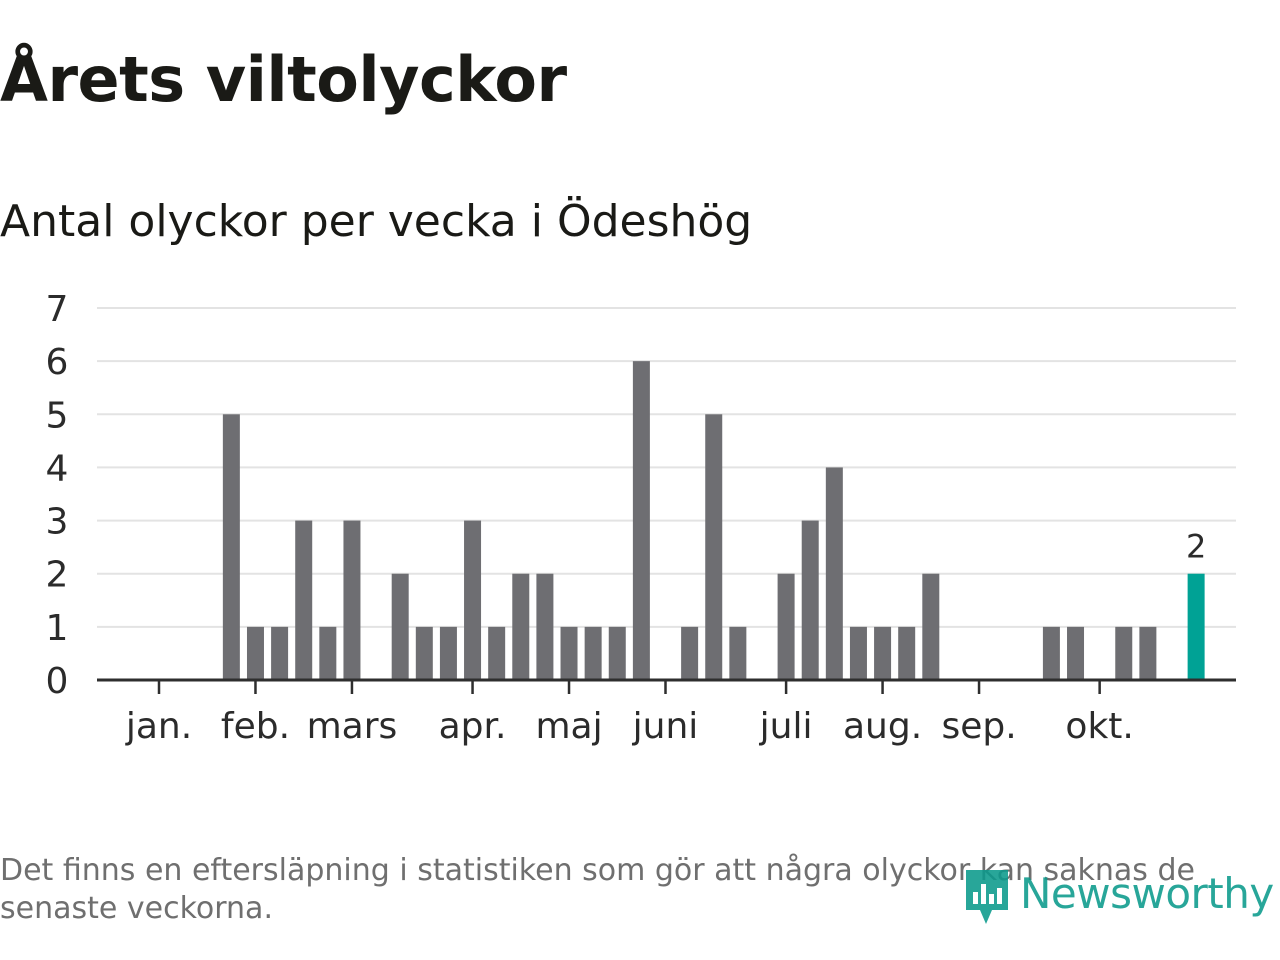  What do you see at coordinates (376, 221) in the screenshot?
I see `chart-subtitle: Antal olyckor per vecka i Ödeshög` at bounding box center [376, 221].